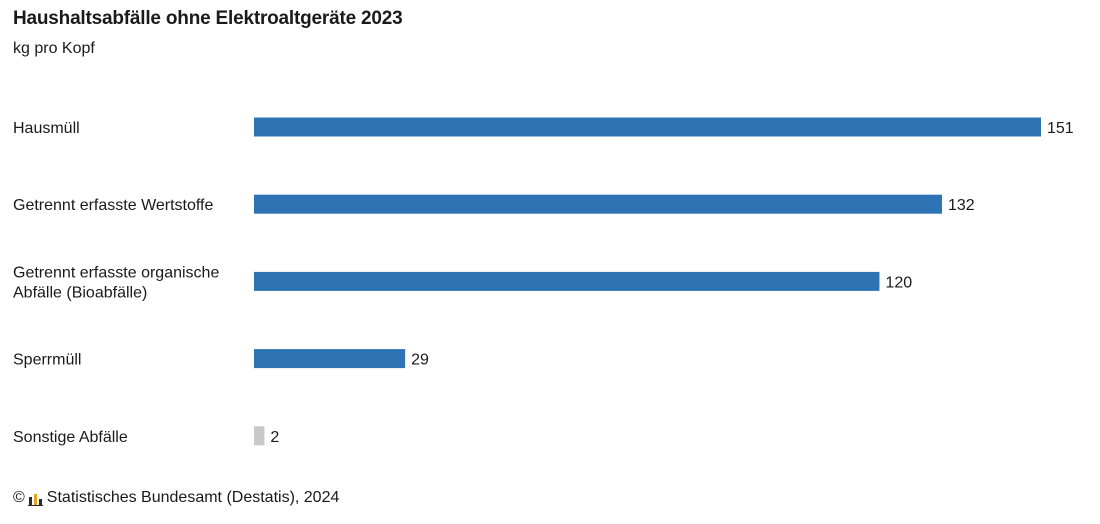 The height and width of the screenshot is (524, 1100). I want to click on category-label-line: Hausmüll, so click(46, 128).